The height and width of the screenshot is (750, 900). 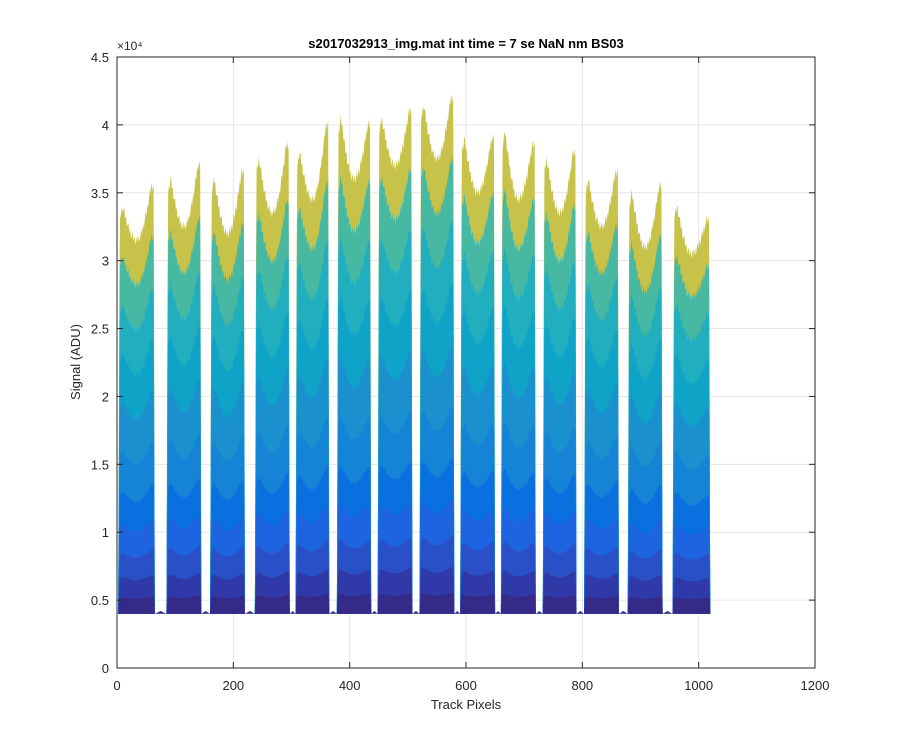 I want to click on x-axis-label: Track Pixels, so click(x=466, y=704).